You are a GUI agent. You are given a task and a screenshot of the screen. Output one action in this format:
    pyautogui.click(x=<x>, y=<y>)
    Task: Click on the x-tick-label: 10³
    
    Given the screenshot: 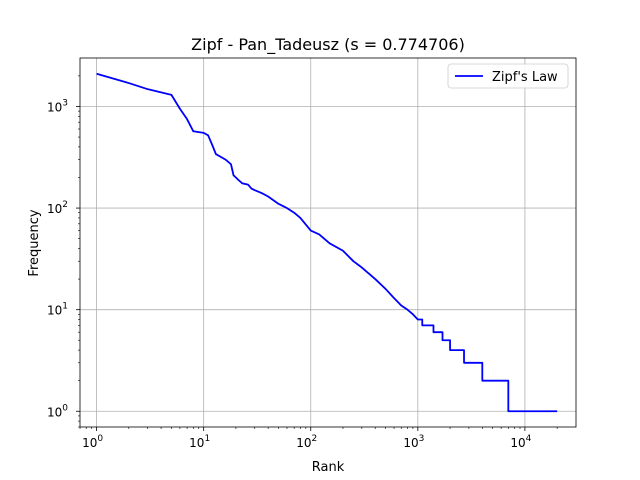 What is the action you would take?
    pyautogui.click(x=413, y=442)
    